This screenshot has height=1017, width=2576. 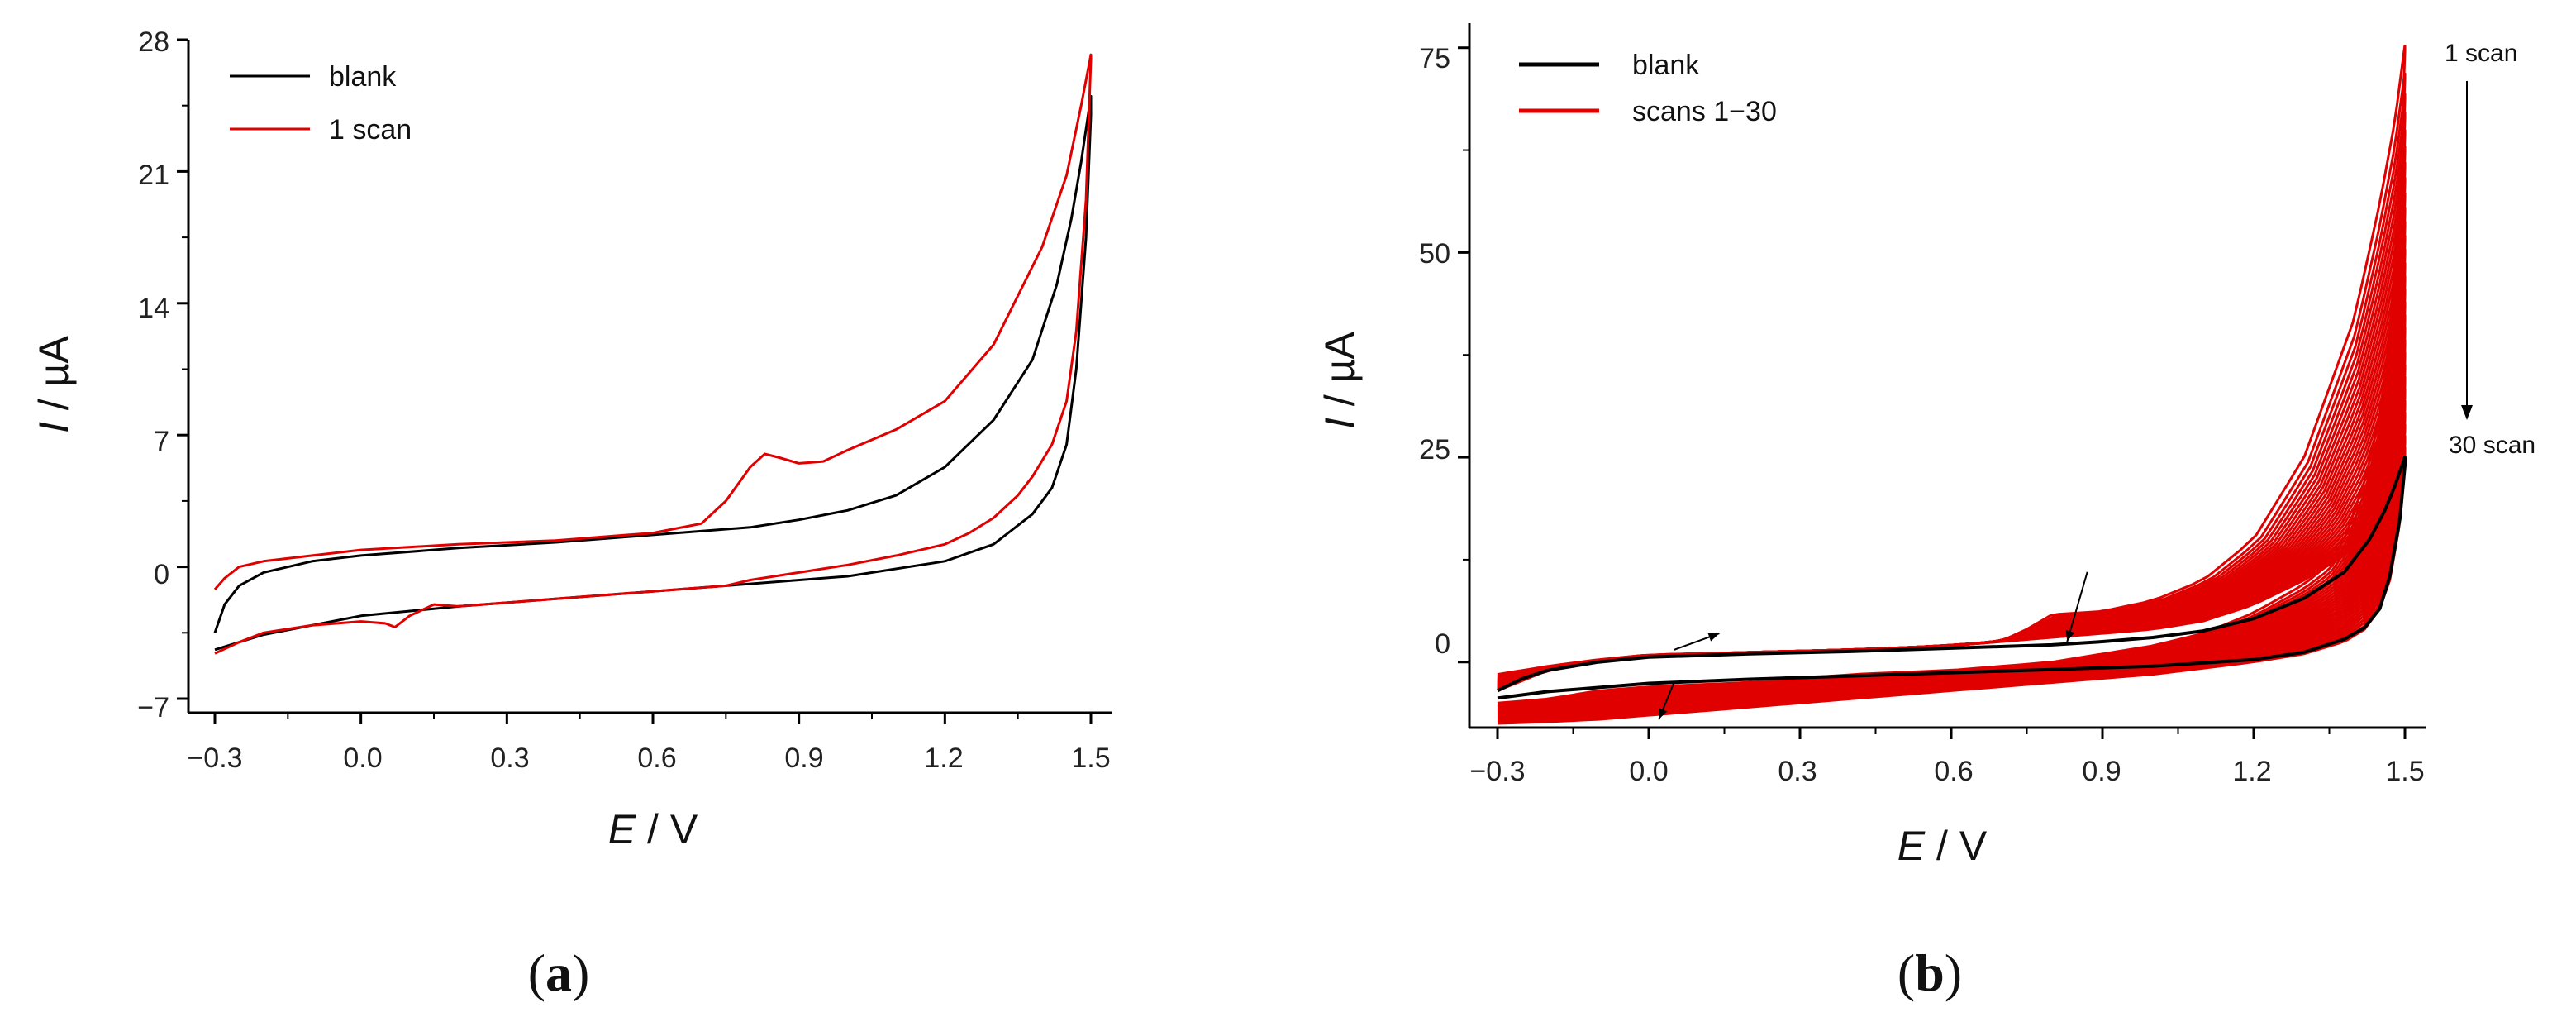 What do you see at coordinates (2481, 53) in the screenshot?
I see `b-annotation-first-scan: 1 scan` at bounding box center [2481, 53].